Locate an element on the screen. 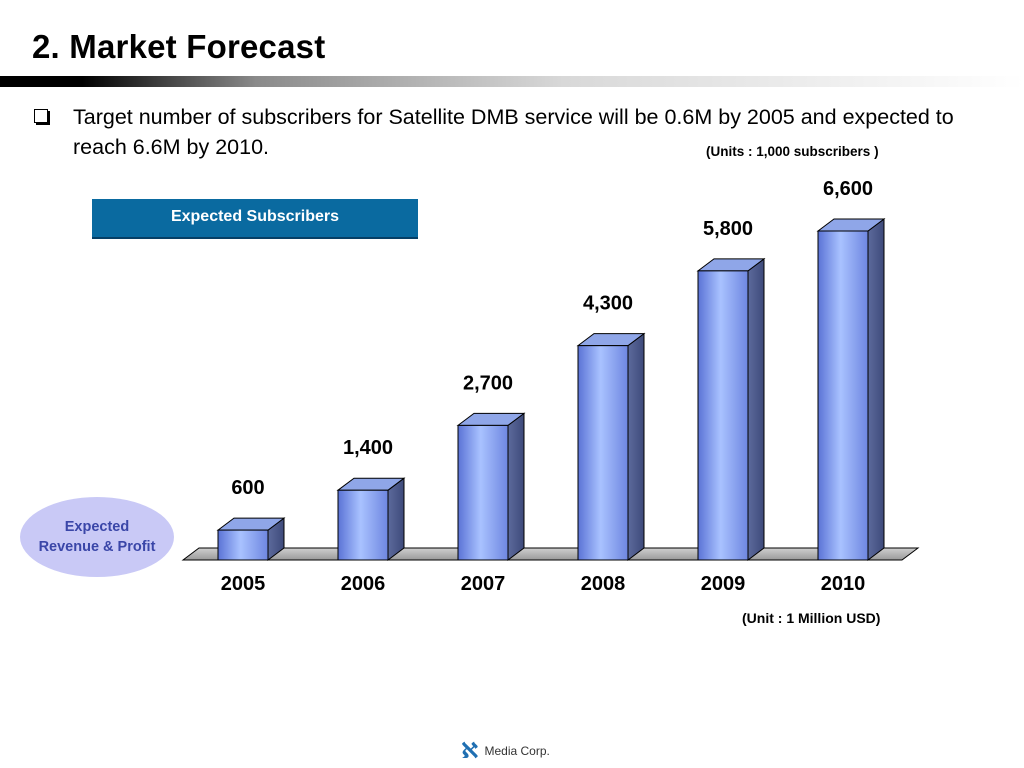 This screenshot has height=768, width=1024. x-tick-label-2009: 2009 is located at coordinates (723, 584).